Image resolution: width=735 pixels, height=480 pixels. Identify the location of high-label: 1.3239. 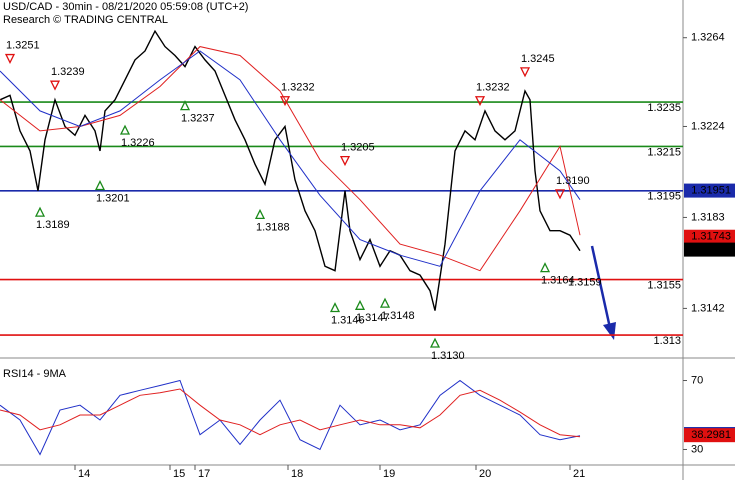
(68, 72).